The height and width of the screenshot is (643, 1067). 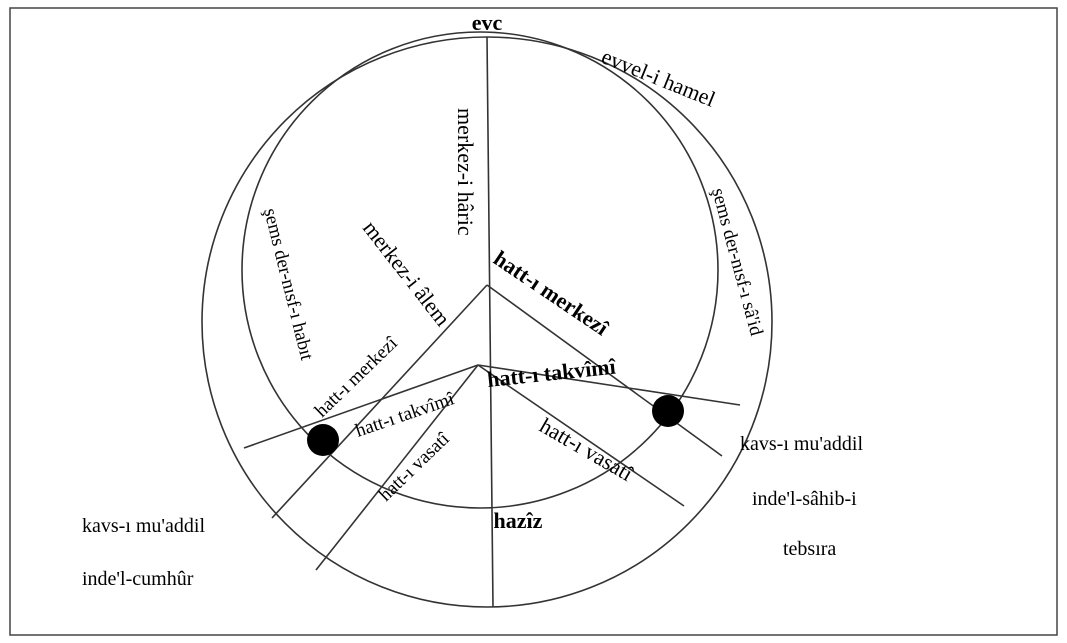 I want to click on apogee-label: evc, so click(x=487, y=22).